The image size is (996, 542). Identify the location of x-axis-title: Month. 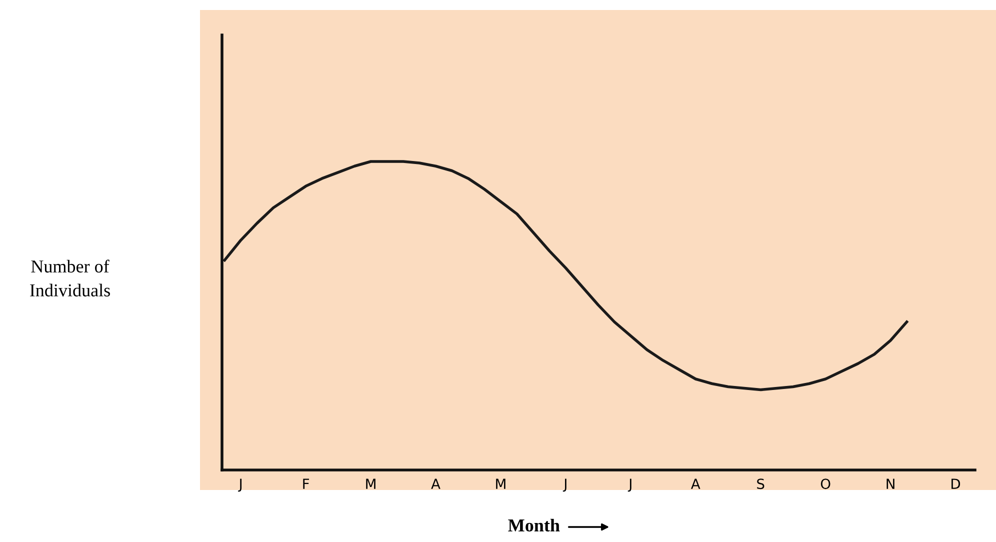
(534, 525).